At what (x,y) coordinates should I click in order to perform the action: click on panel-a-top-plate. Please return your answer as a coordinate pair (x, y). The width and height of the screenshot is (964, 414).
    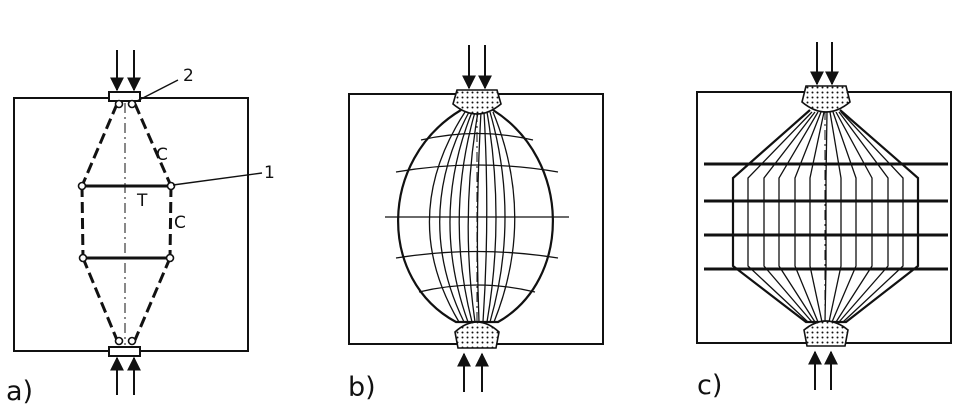
    Looking at the image, I should click on (124, 96).